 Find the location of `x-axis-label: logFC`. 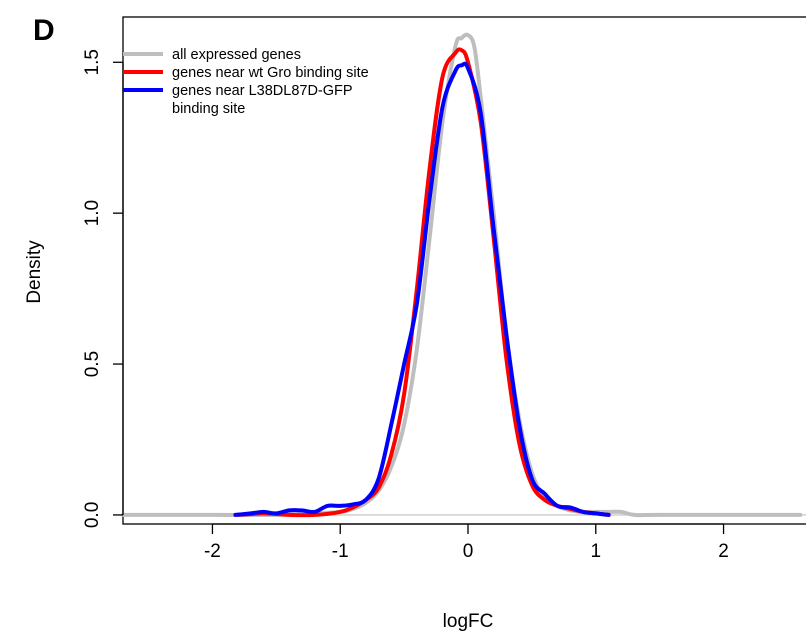

x-axis-label: logFC is located at coordinates (468, 621).